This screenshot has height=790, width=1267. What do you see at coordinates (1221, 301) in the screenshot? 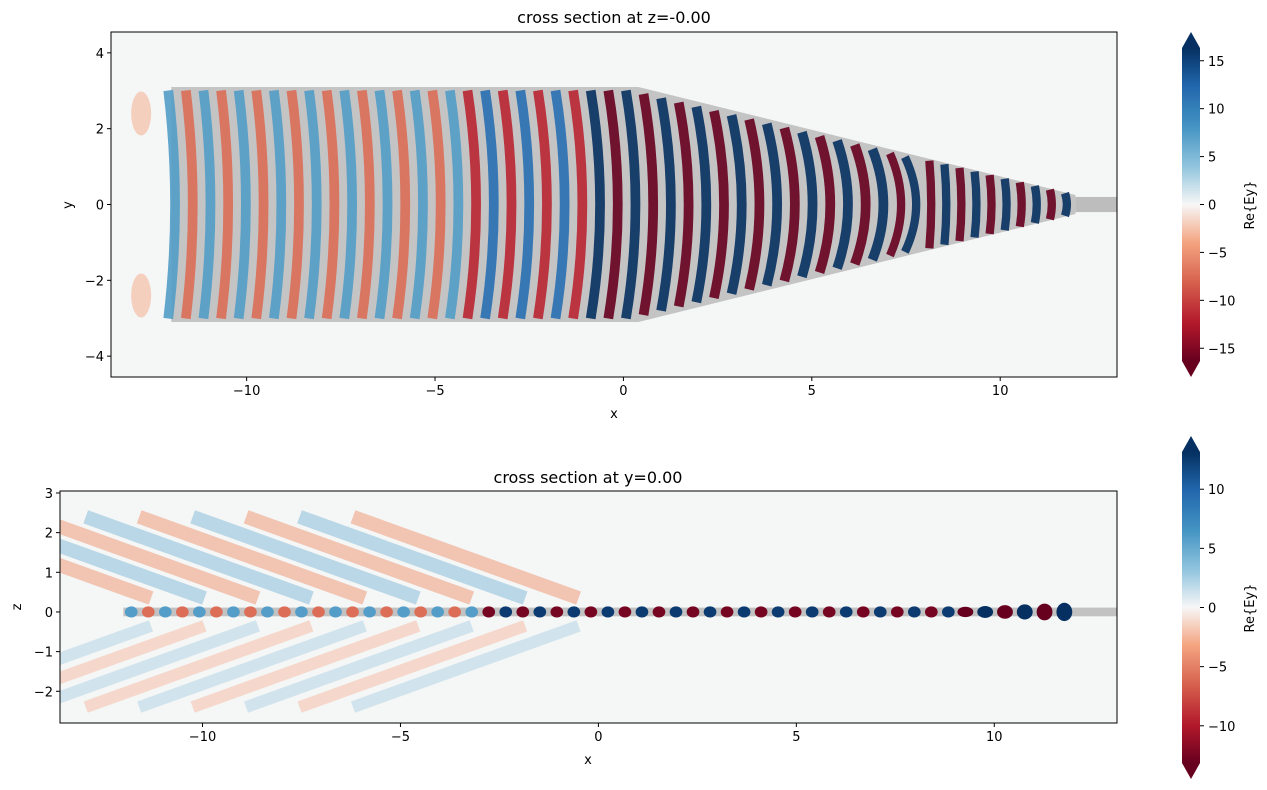
I see `colorbar-top-tick-label: −10` at bounding box center [1221, 301].